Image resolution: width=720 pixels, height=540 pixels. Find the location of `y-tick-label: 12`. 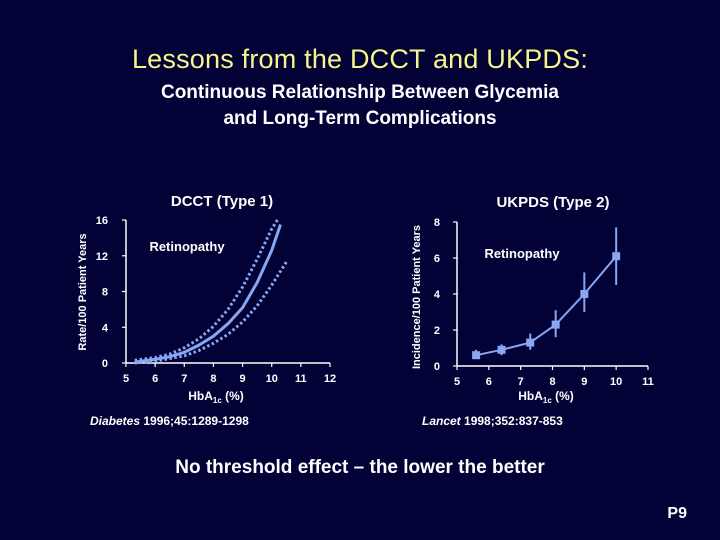

y-tick-label: 12 is located at coordinates (102, 257).